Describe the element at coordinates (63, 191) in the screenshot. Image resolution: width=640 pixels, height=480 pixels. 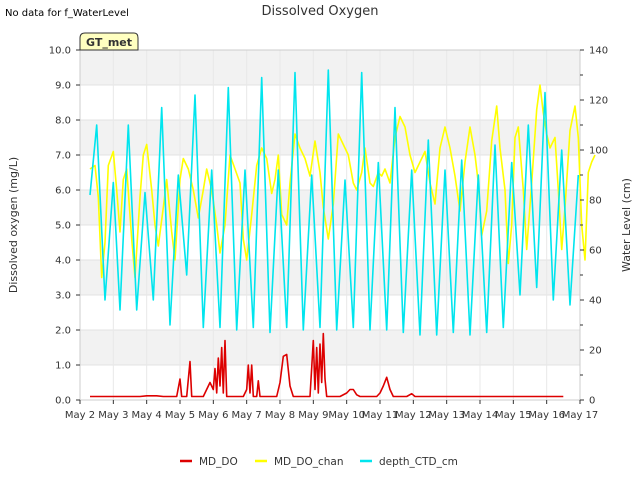
I see `y-tick-label: 6.0` at that location.